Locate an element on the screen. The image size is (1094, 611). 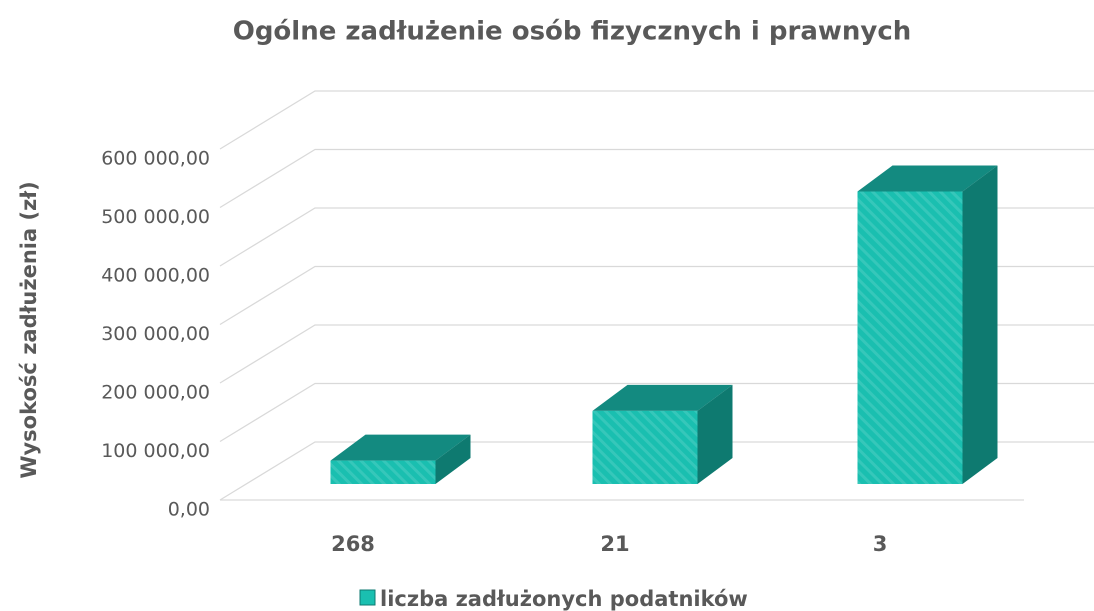
y-axis-title: Wysokość zadłużenia (zł) is located at coordinates (29, 329).